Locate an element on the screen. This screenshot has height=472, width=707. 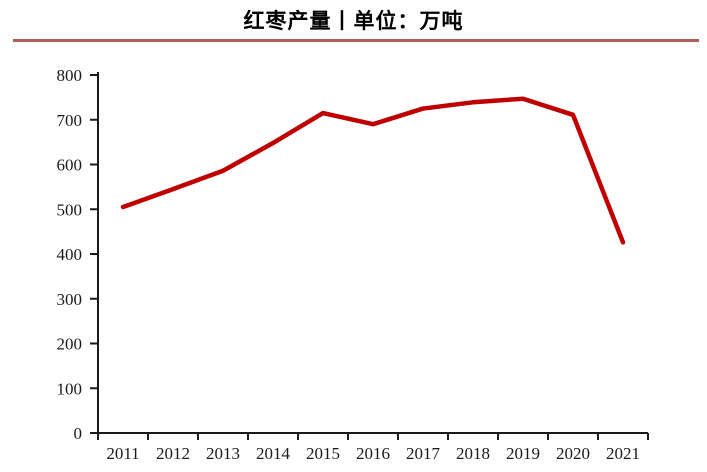
chart-title: 红枣产量丨单位：万吨 is located at coordinates (353, 21).